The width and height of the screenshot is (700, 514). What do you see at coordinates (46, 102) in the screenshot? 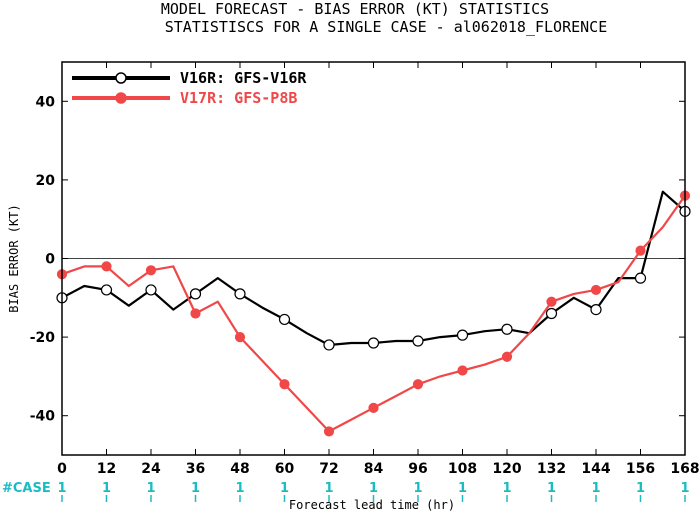
I see `y-tick-label: 40` at bounding box center [46, 102].